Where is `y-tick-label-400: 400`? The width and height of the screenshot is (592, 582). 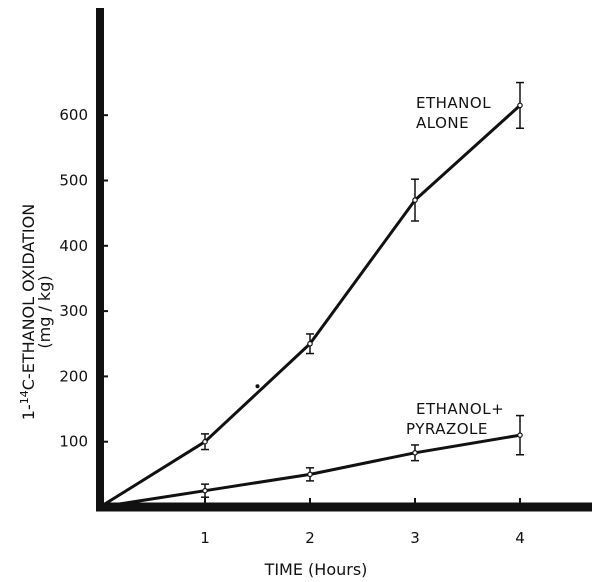
y-tick-label-400: 400 is located at coordinates (73, 246).